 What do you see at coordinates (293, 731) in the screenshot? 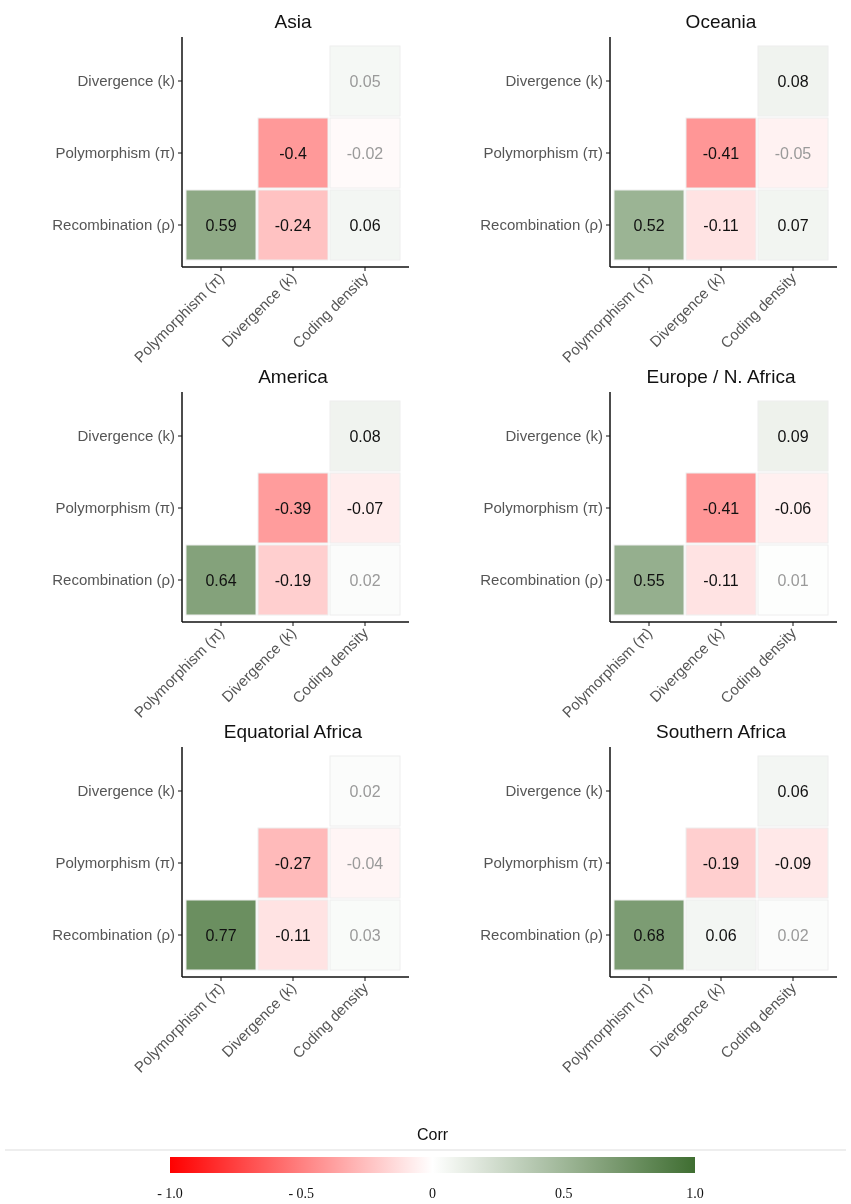
I see `chart-title: Equatorial Africa` at bounding box center [293, 731].